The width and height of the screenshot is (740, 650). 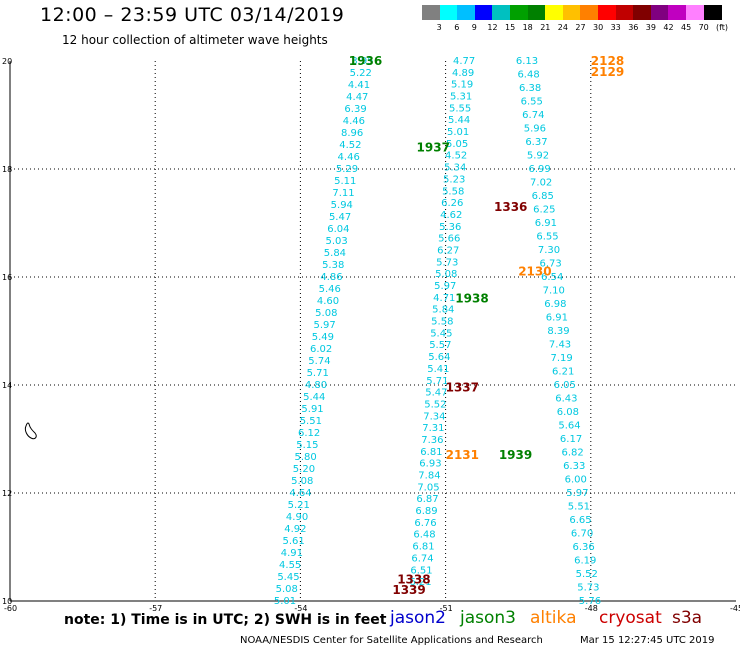 I want to click on swh-value: 6.98, so click(x=555, y=304).